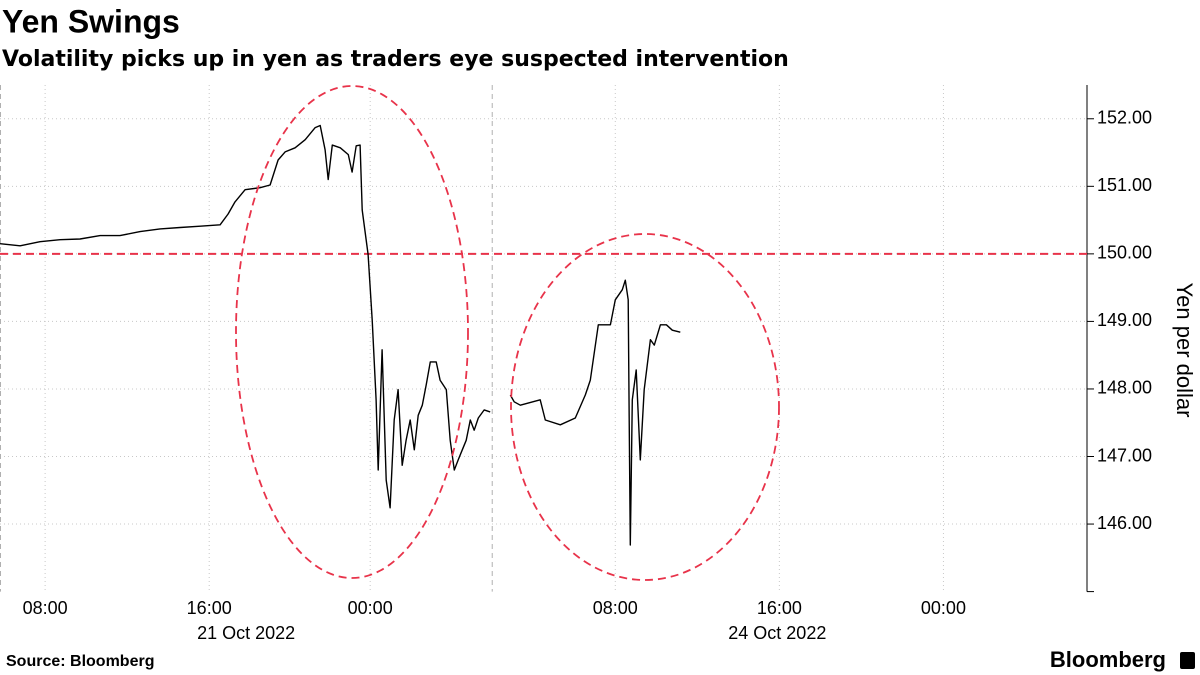 Image resolution: width=1200 pixels, height=675 pixels. Describe the element at coordinates (1124, 455) in the screenshot. I see `y-tick-label: 147.00` at that location.